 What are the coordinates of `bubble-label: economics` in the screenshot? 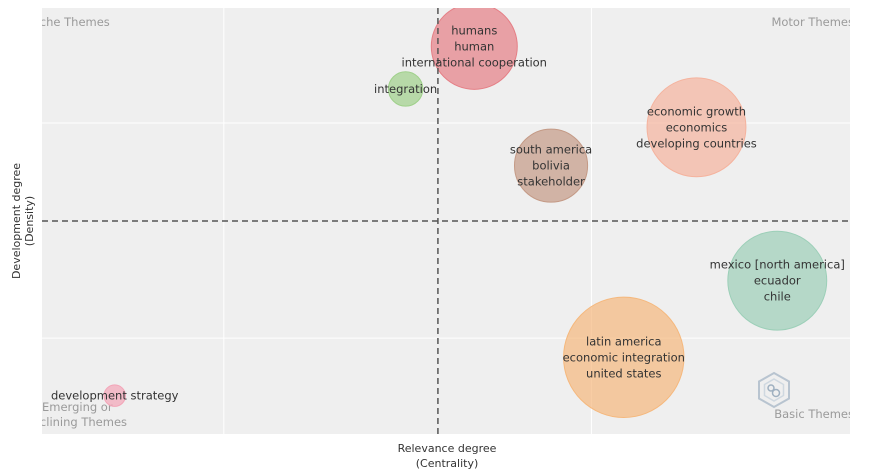 It's located at (696, 127).